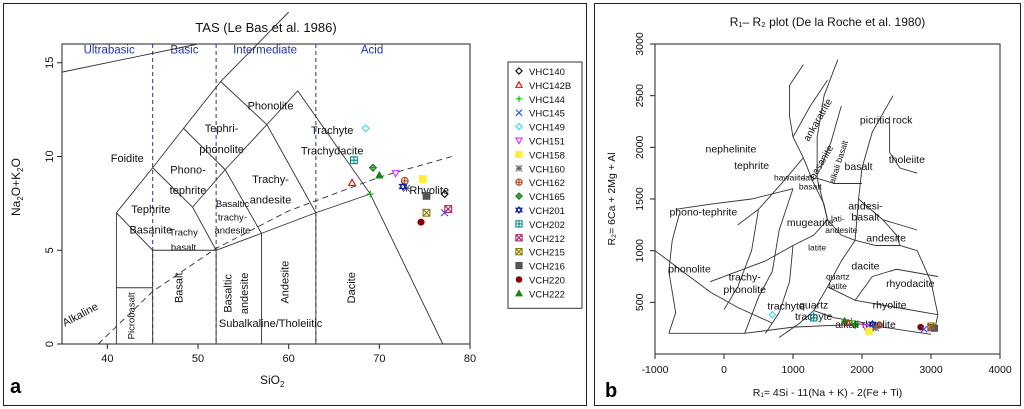 The height and width of the screenshot is (409, 1024). What do you see at coordinates (422, 179) in the screenshot?
I see `data-point-vch158` at bounding box center [422, 179].